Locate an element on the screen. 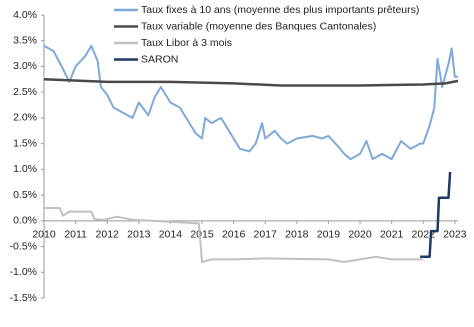 The height and width of the screenshot is (327, 474). y-tick-label: 1.5% is located at coordinates (25, 143).